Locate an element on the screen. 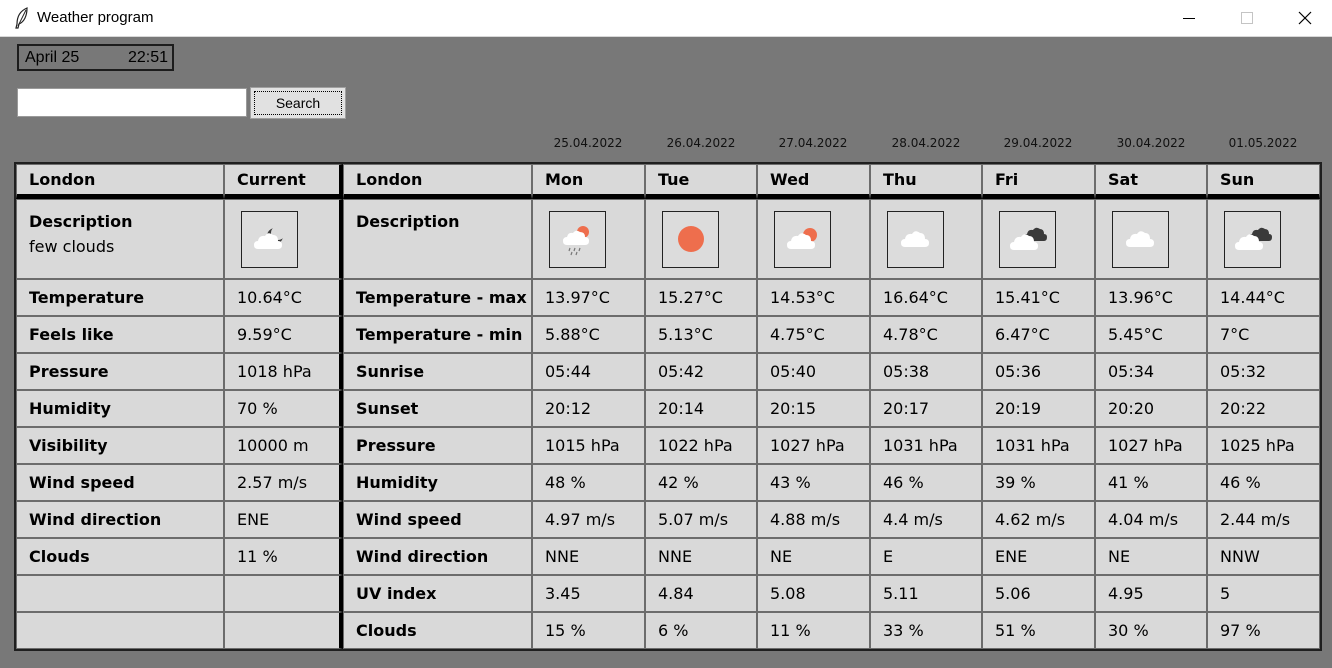  forecast-value: 05:38 is located at coordinates (926, 371).